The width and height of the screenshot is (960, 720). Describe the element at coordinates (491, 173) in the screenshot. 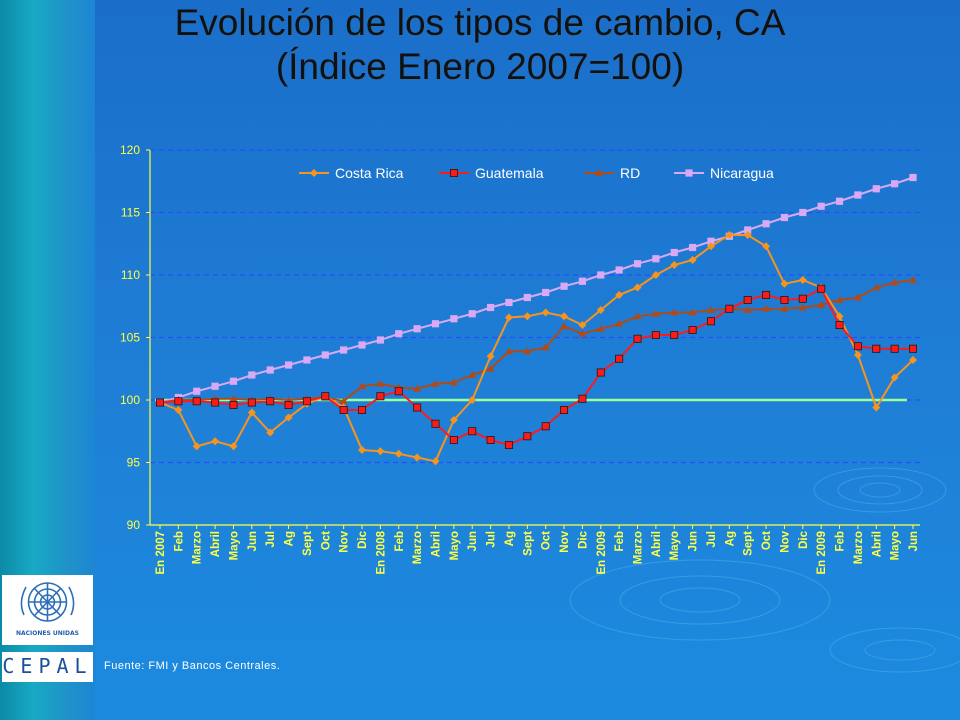

I see `legend-item-guatemala: Guatemala` at that location.